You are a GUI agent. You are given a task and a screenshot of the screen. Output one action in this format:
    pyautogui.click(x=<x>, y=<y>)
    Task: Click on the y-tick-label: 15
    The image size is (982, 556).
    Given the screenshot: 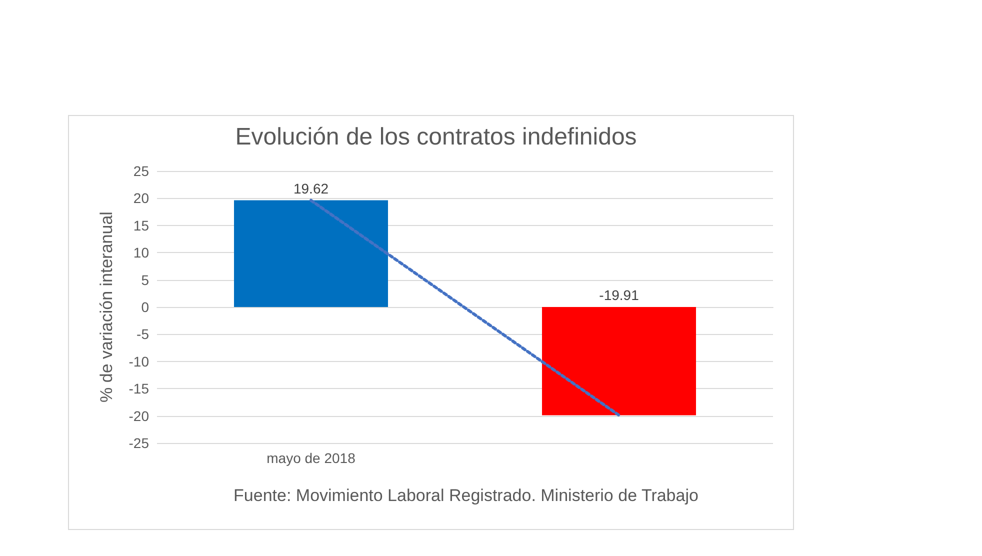 What is the action you would take?
    pyautogui.click(x=141, y=225)
    